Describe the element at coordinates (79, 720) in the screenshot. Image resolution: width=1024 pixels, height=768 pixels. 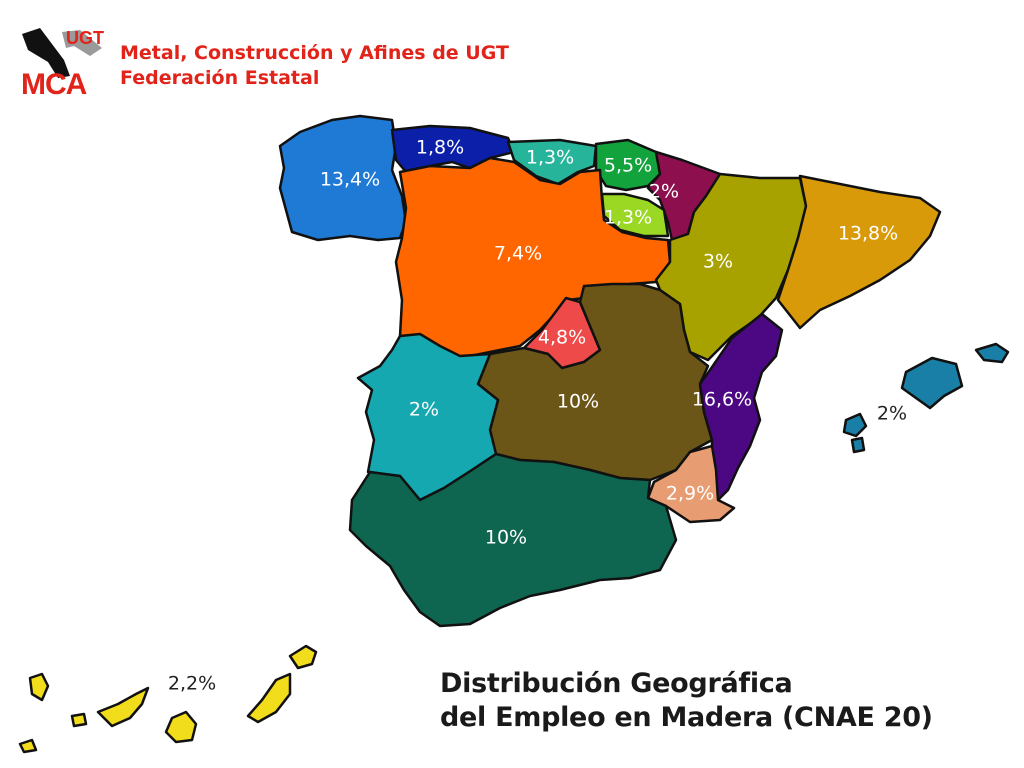
I see `region-canarias-gomera` at that location.